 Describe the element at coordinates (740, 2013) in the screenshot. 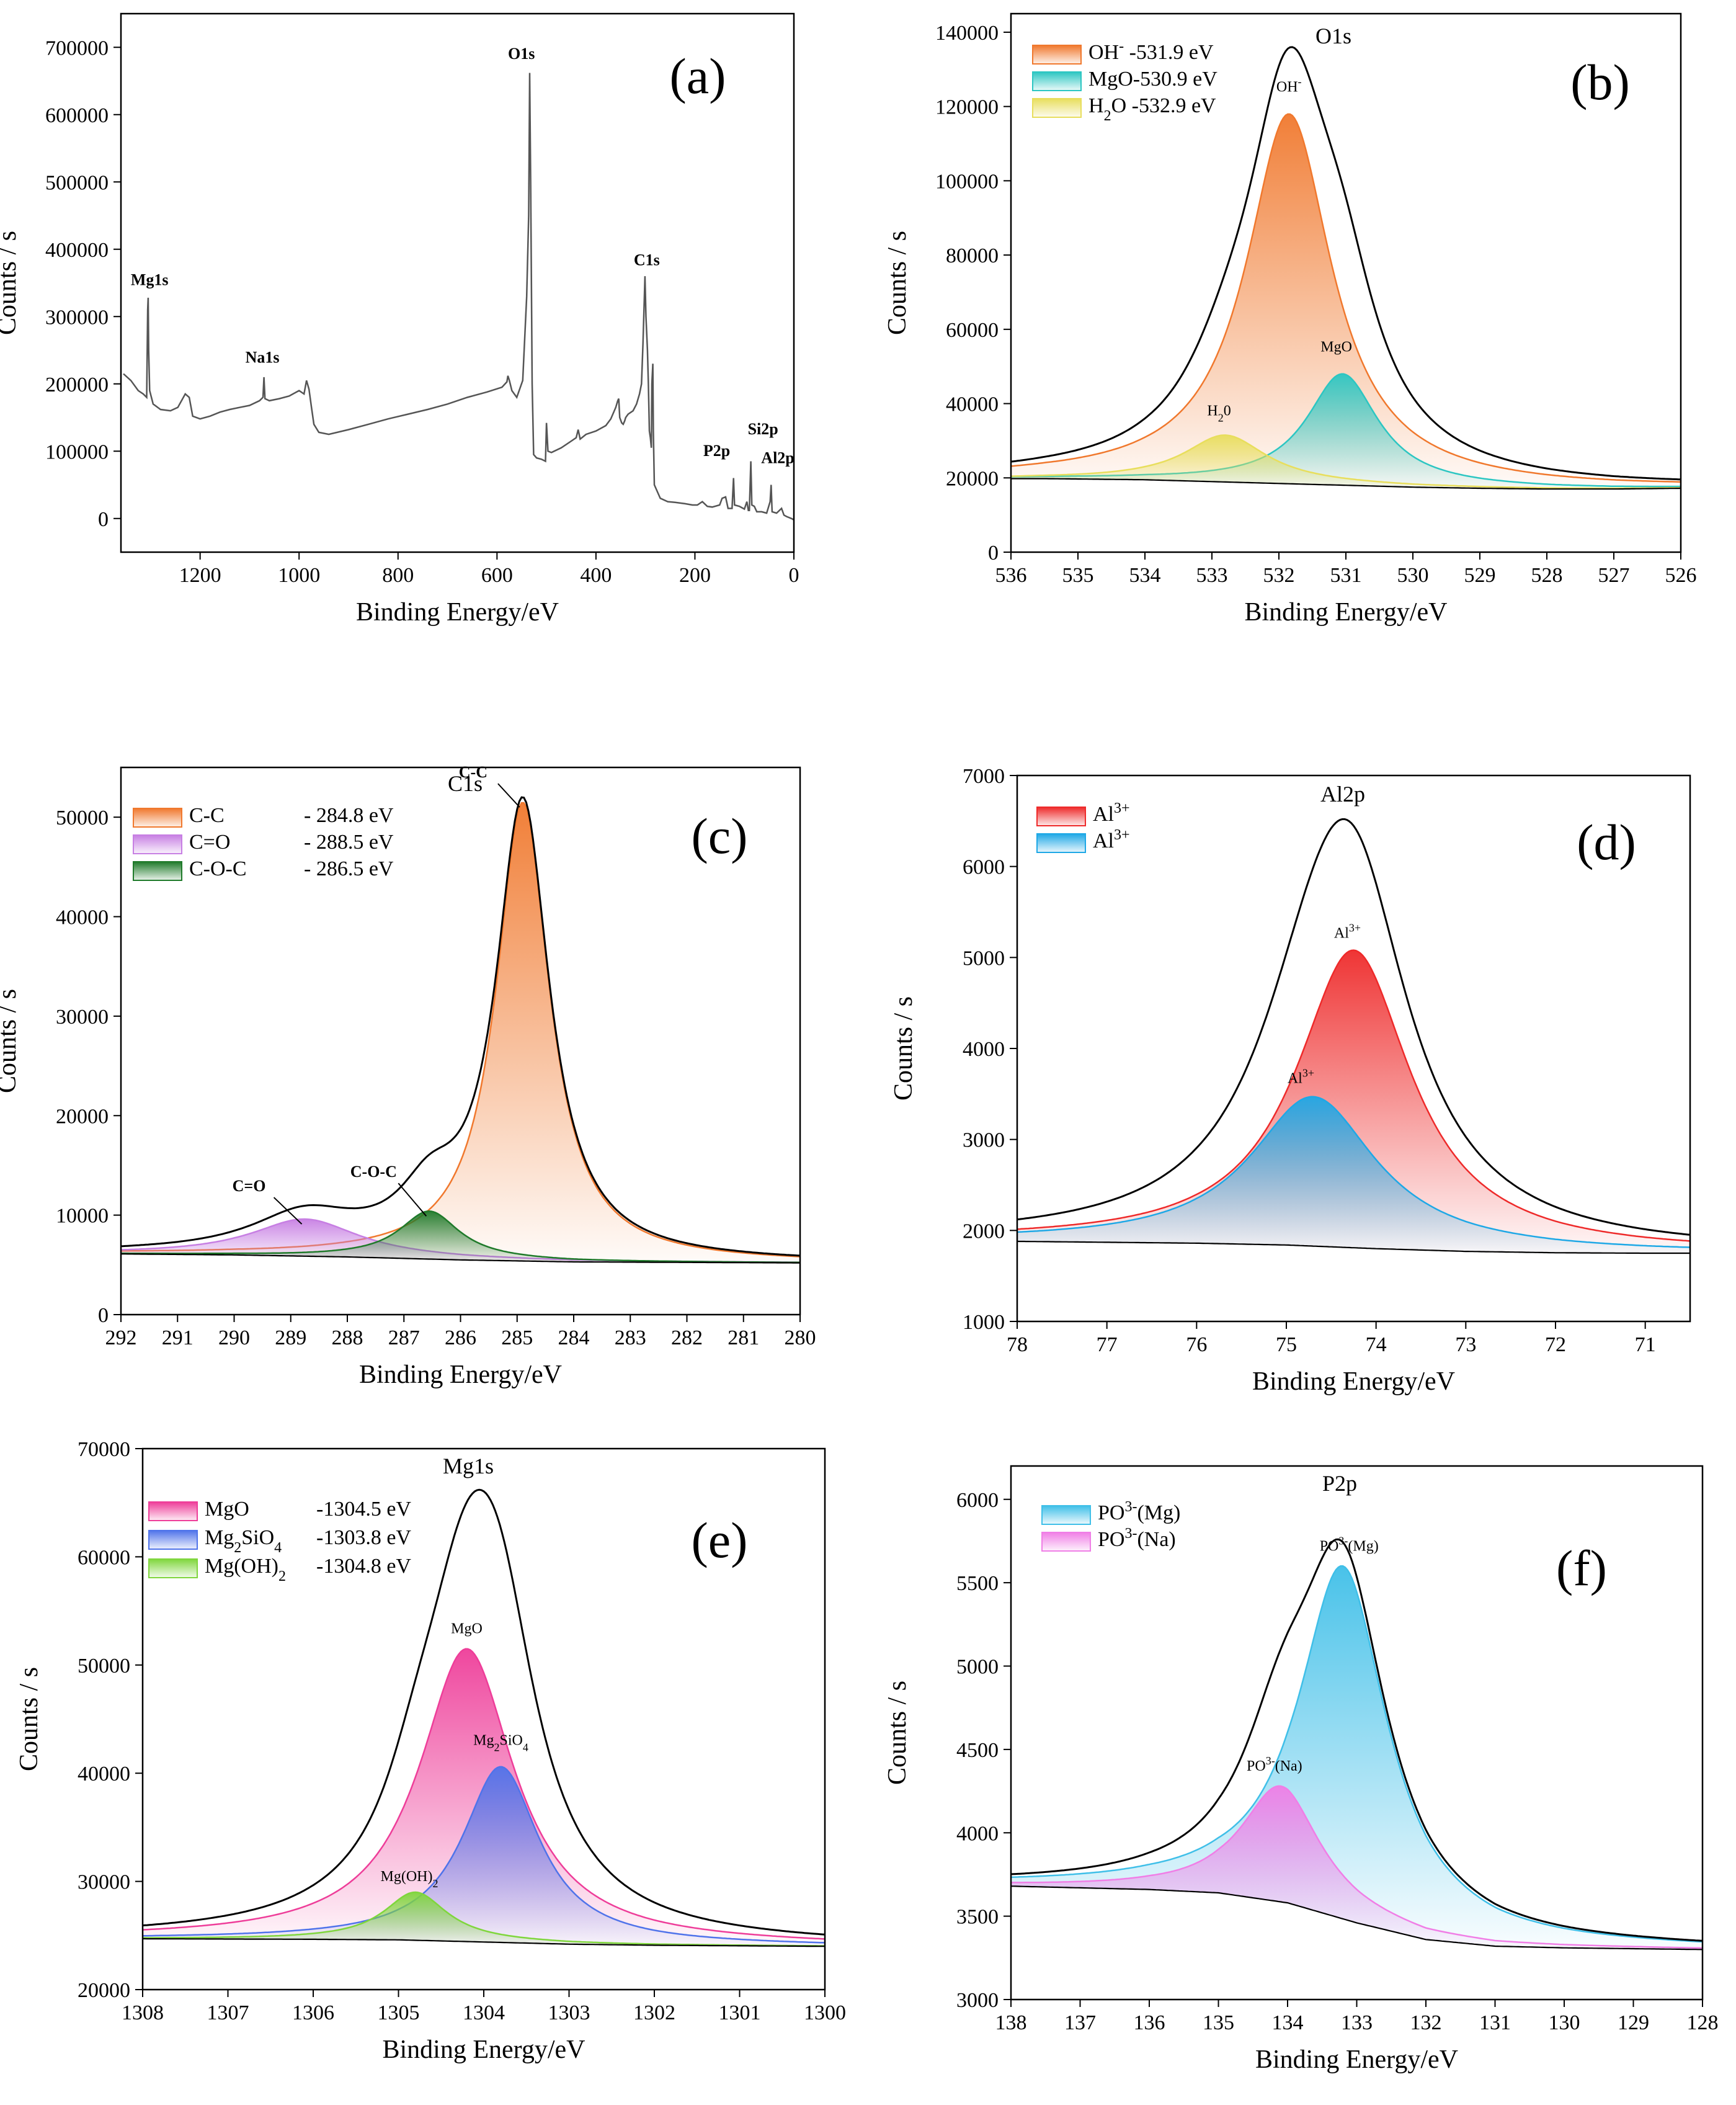

I see `x-tick-label: 1301` at that location.